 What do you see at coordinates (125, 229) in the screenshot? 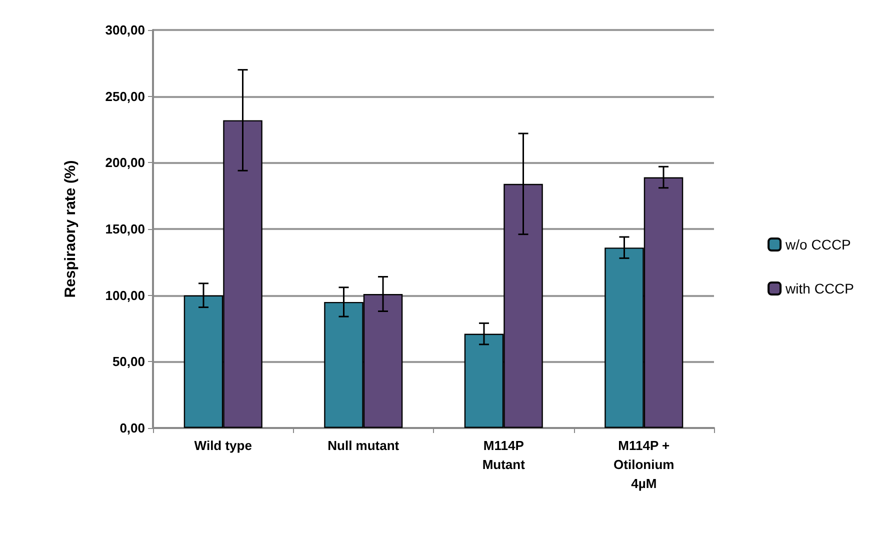
I see `y-tick-label: 150,00` at bounding box center [125, 229].